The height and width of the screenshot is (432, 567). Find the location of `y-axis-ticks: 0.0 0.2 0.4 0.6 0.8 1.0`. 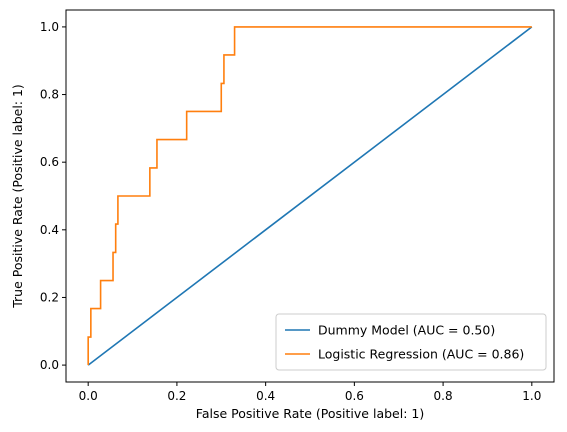

y-axis-ticks: 0.0 0.2 0.4 0.6 0.8 1.0 is located at coordinates (53, 196).